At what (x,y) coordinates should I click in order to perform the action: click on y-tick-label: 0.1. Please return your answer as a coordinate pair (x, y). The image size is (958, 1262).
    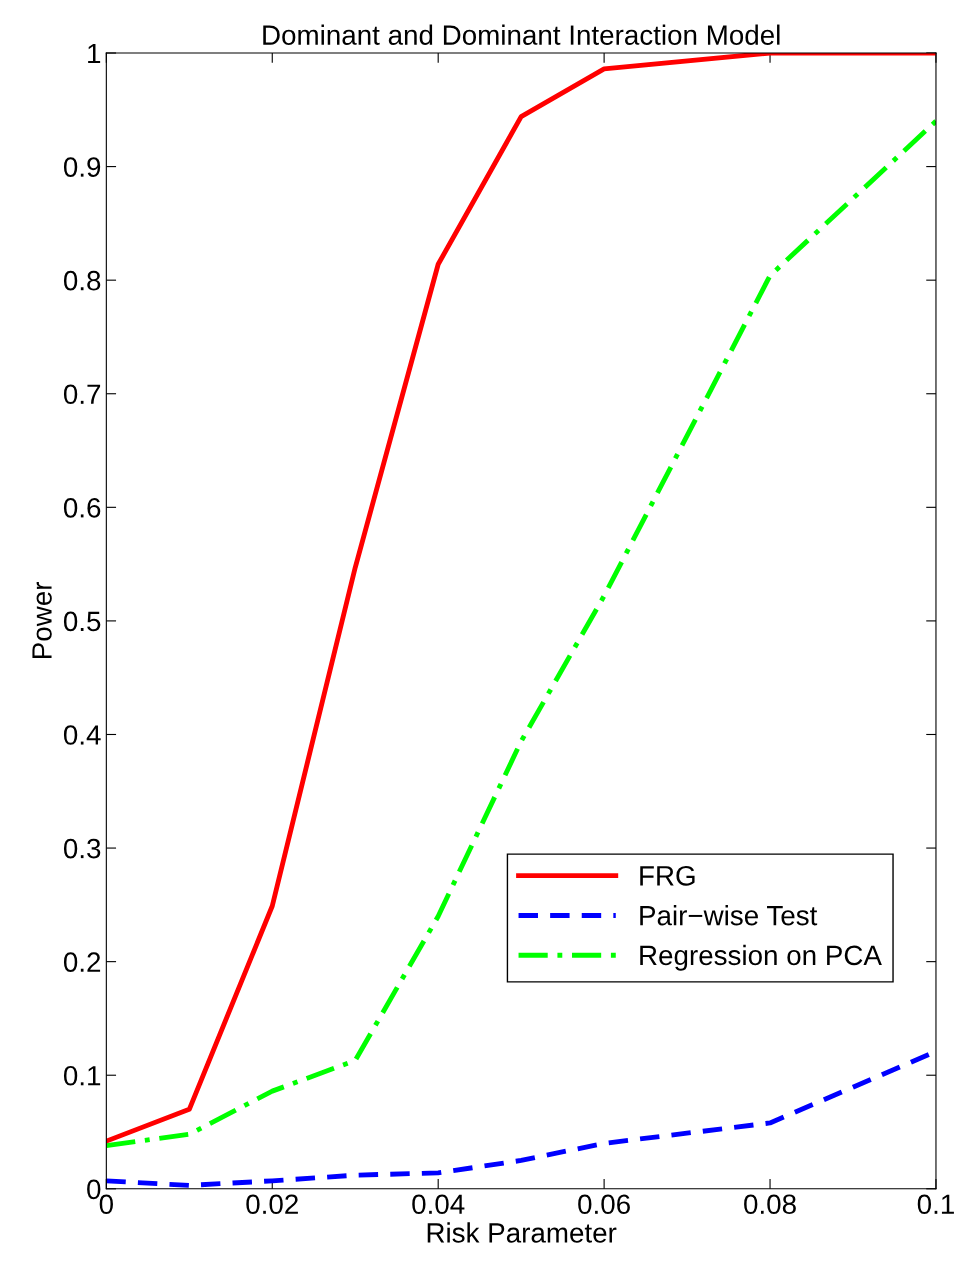
    Looking at the image, I should click on (82, 1075).